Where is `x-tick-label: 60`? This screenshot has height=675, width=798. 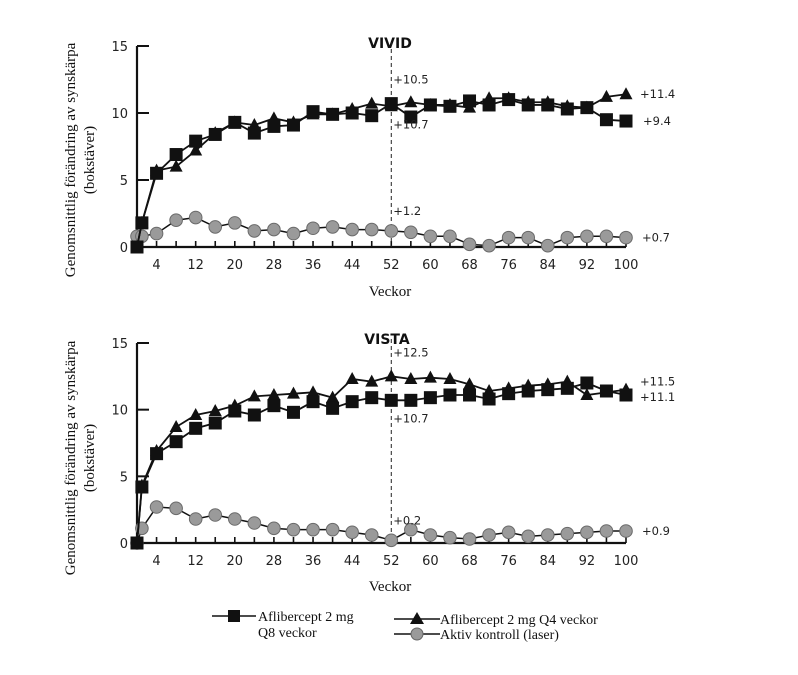
x-tick-label: 60 is located at coordinates (430, 265).